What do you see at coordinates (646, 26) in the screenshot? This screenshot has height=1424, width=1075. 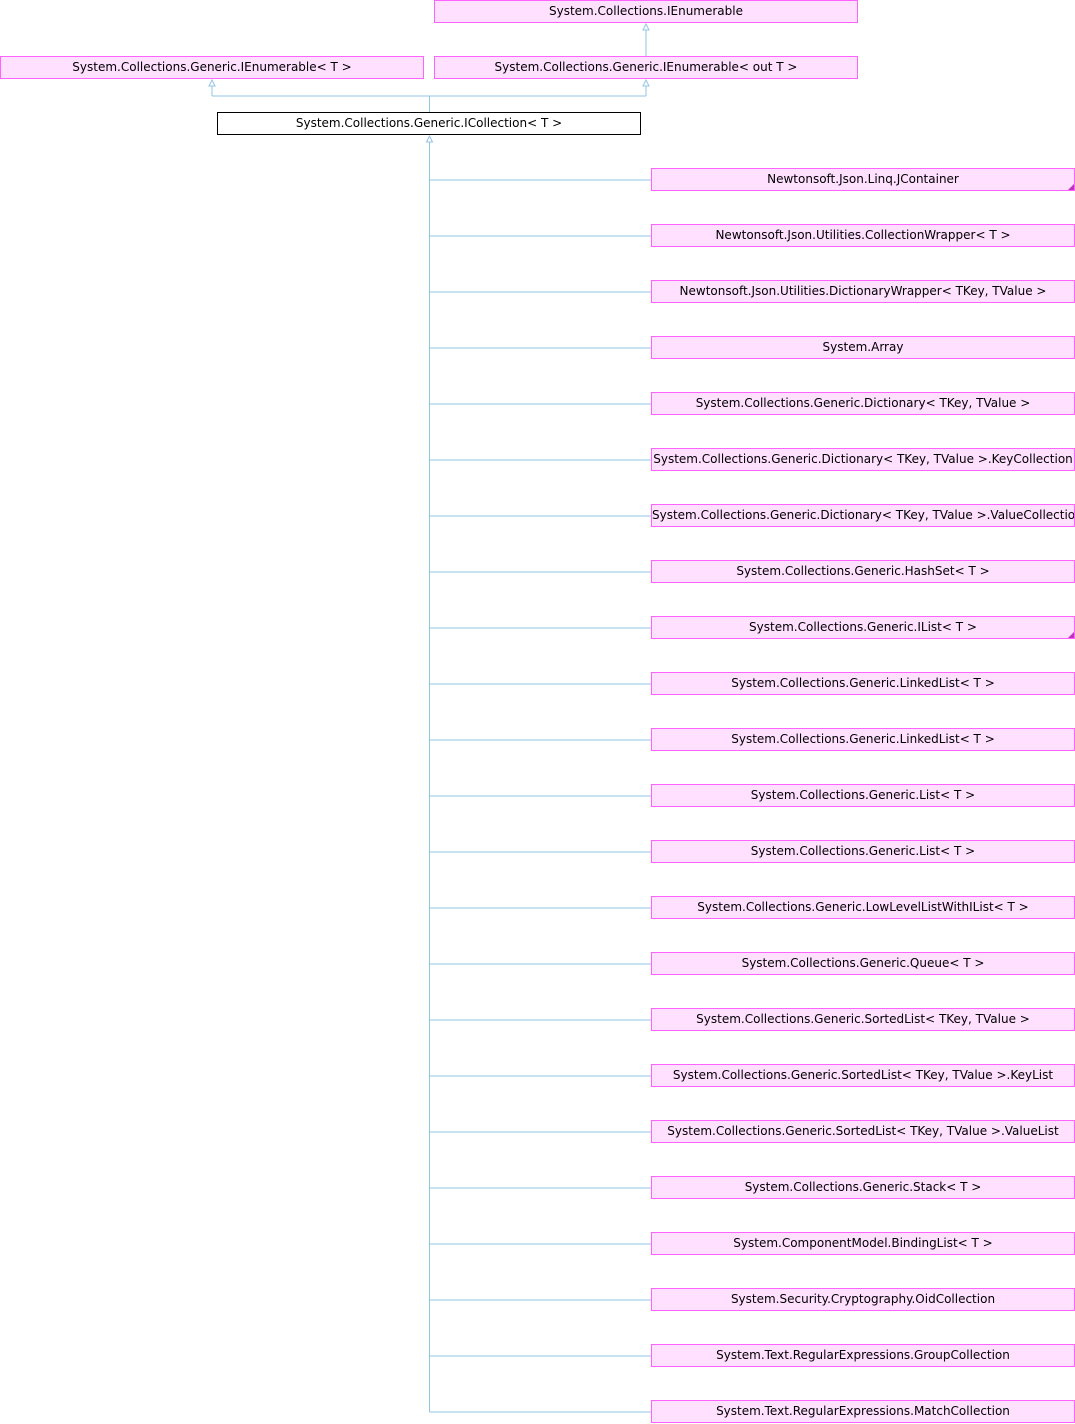 I see `arrowhead-ienumerable` at bounding box center [646, 26].